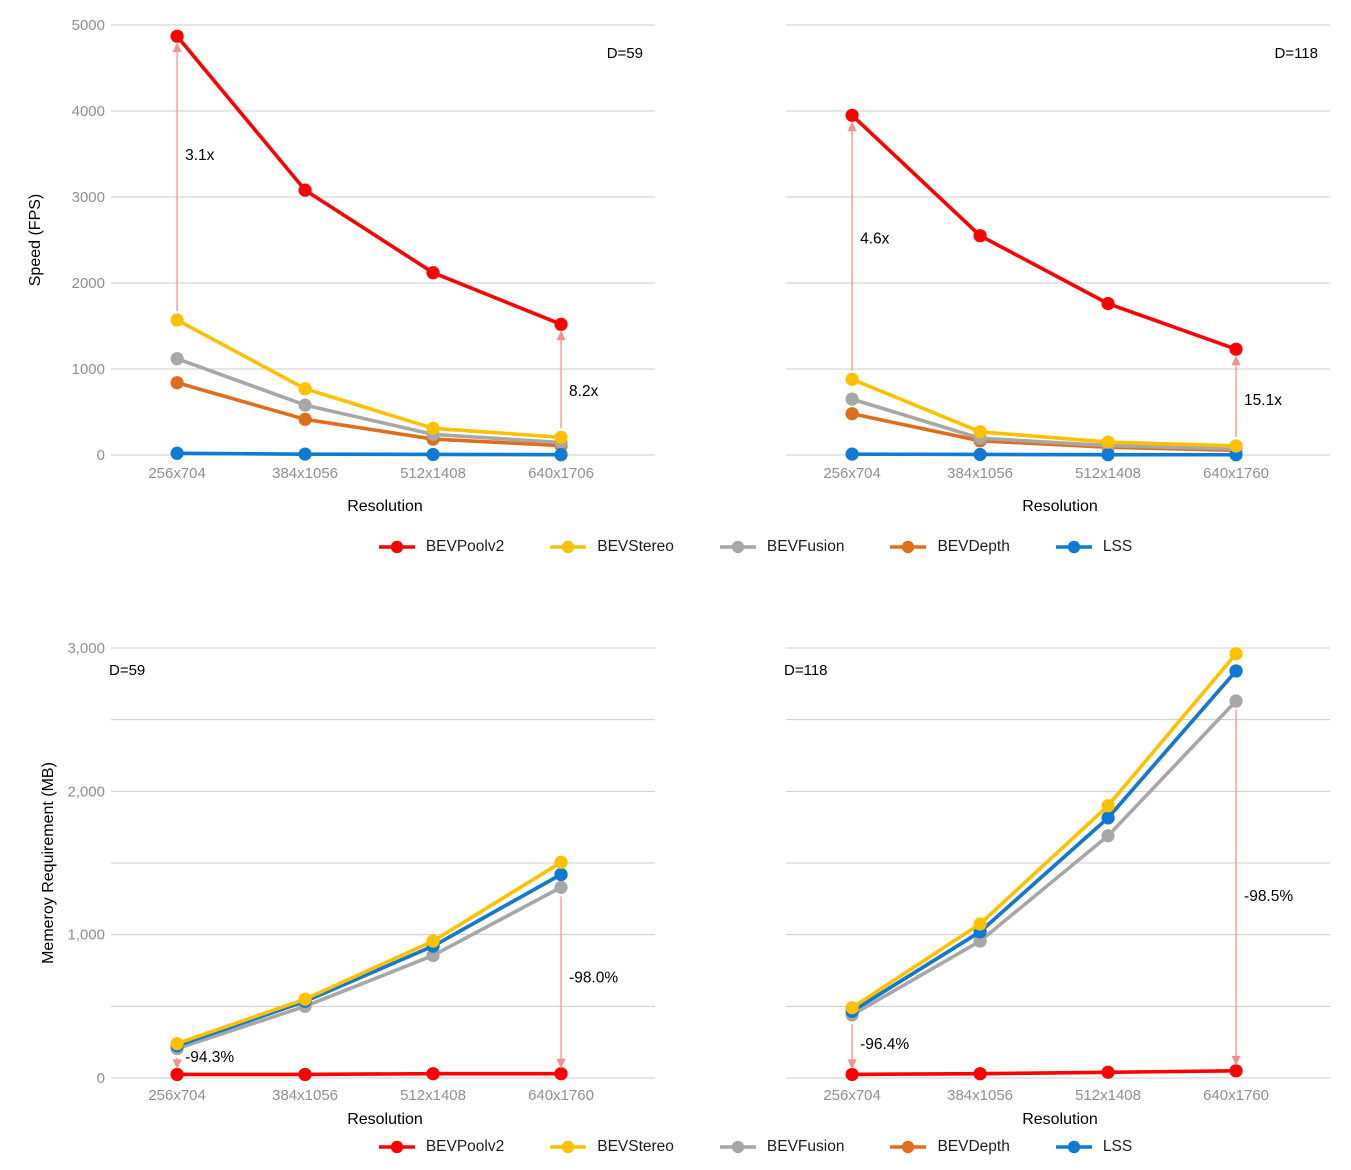 This screenshot has height=1170, width=1351. What do you see at coordinates (715, 1147) in the screenshot?
I see `legend-bottom: BEVPoolv2 BEVStereo BEVFusion BEVDepth LSS` at bounding box center [715, 1147].